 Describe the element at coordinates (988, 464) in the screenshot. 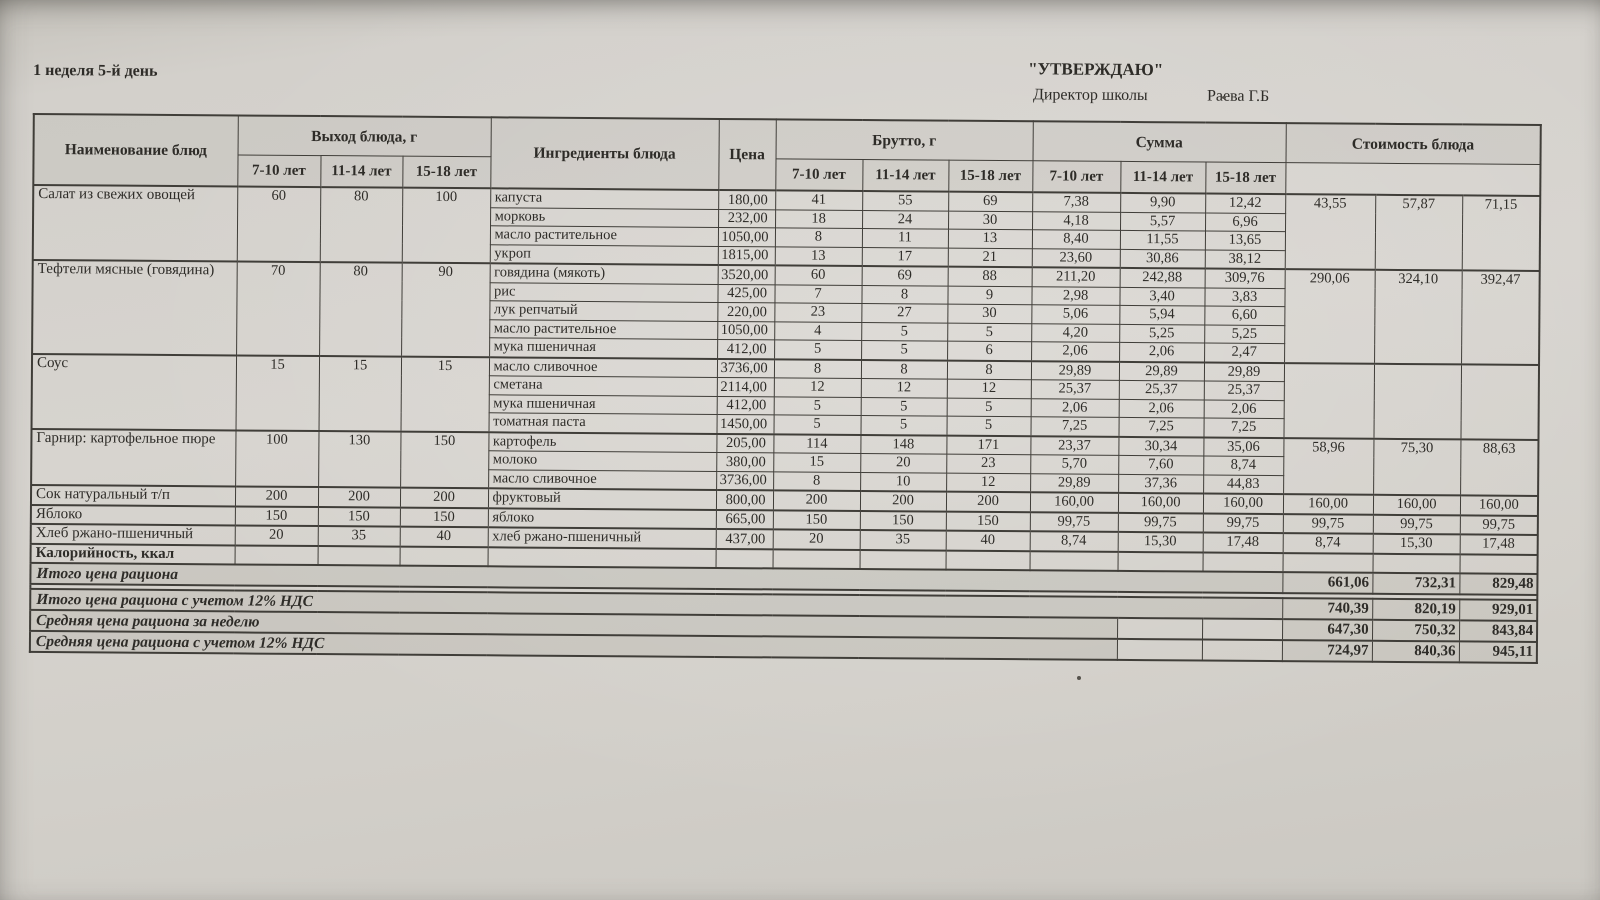

I see `brutto-value: 23` at that location.